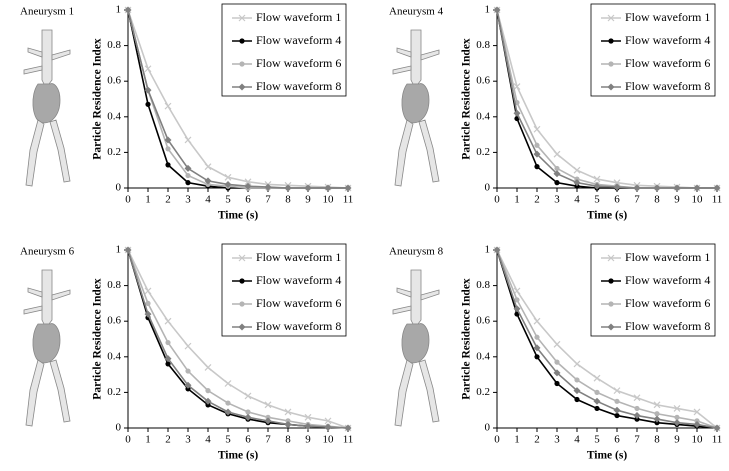 This screenshot has height=471, width=729. I want to click on legend-label: Flow waveform 4, so click(298, 280).